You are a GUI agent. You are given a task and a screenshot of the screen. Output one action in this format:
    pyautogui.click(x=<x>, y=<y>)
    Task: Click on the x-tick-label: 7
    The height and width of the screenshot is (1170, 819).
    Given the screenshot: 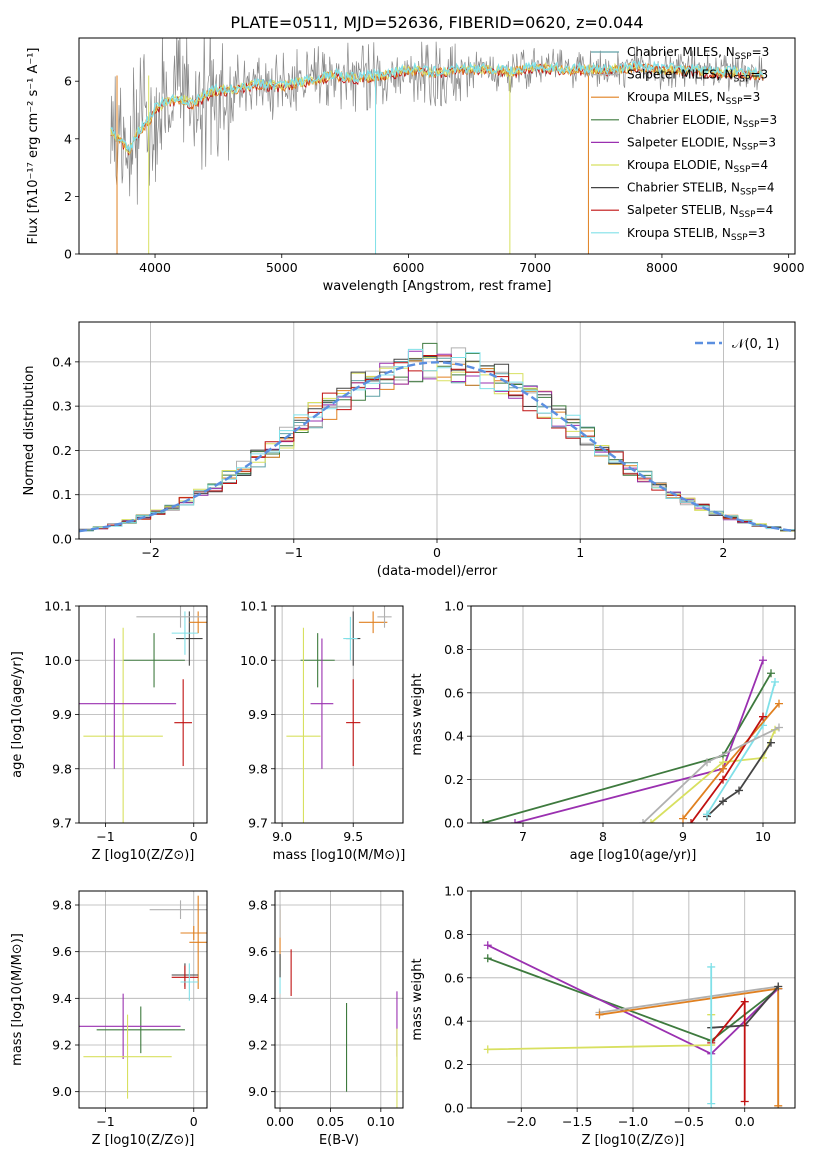 What is the action you would take?
    pyautogui.click(x=523, y=836)
    